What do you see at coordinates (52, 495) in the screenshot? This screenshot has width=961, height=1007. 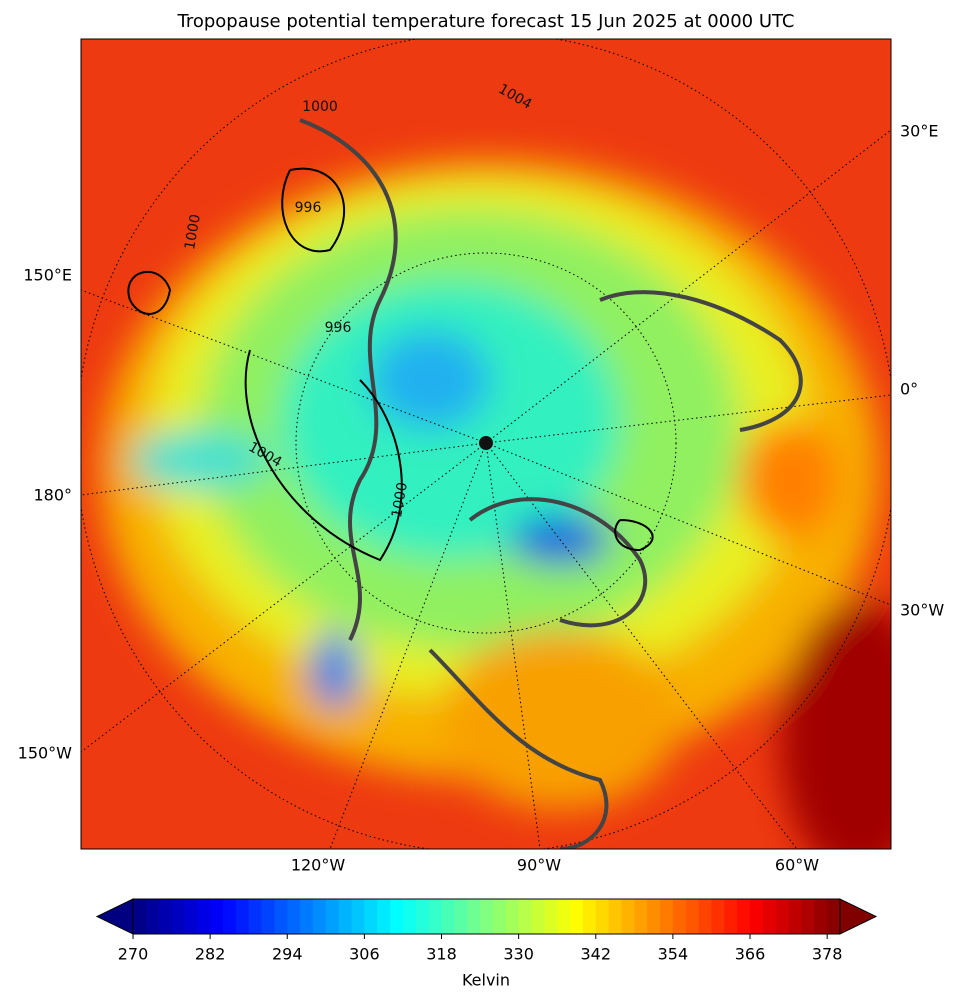 I see `lon-label: 180°` at bounding box center [52, 495].